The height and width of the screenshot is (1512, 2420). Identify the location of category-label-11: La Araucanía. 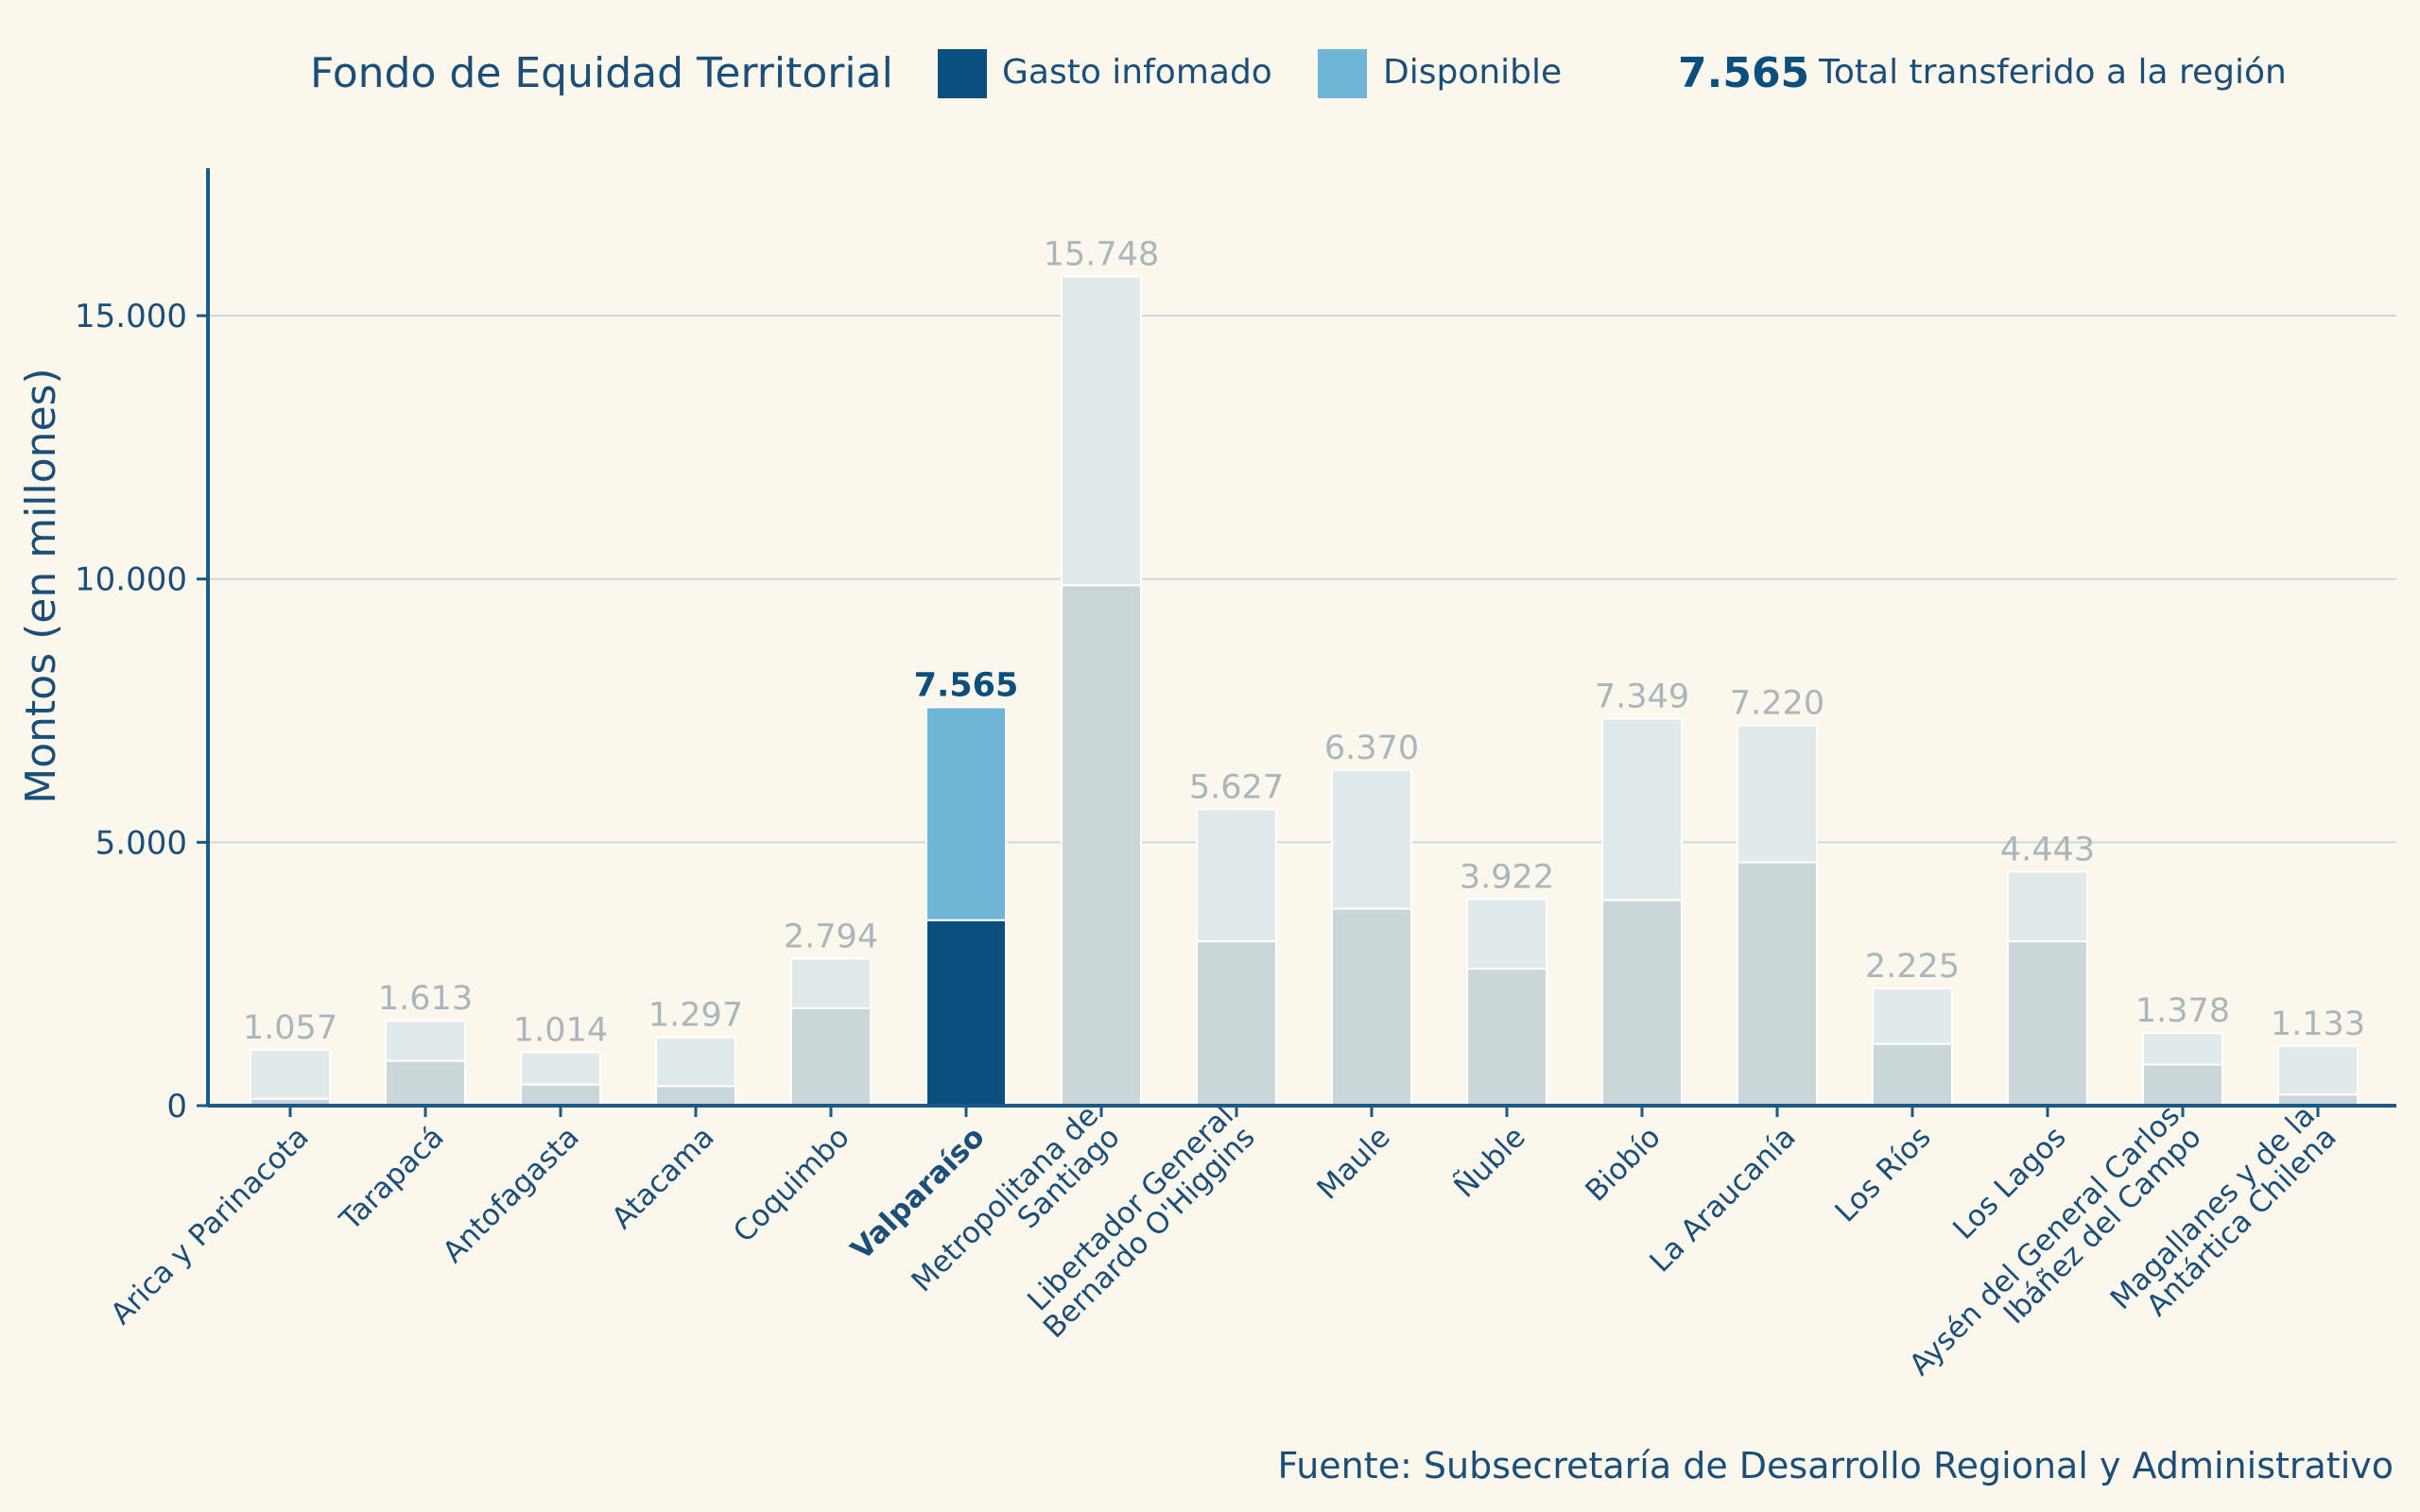
(1722, 1199).